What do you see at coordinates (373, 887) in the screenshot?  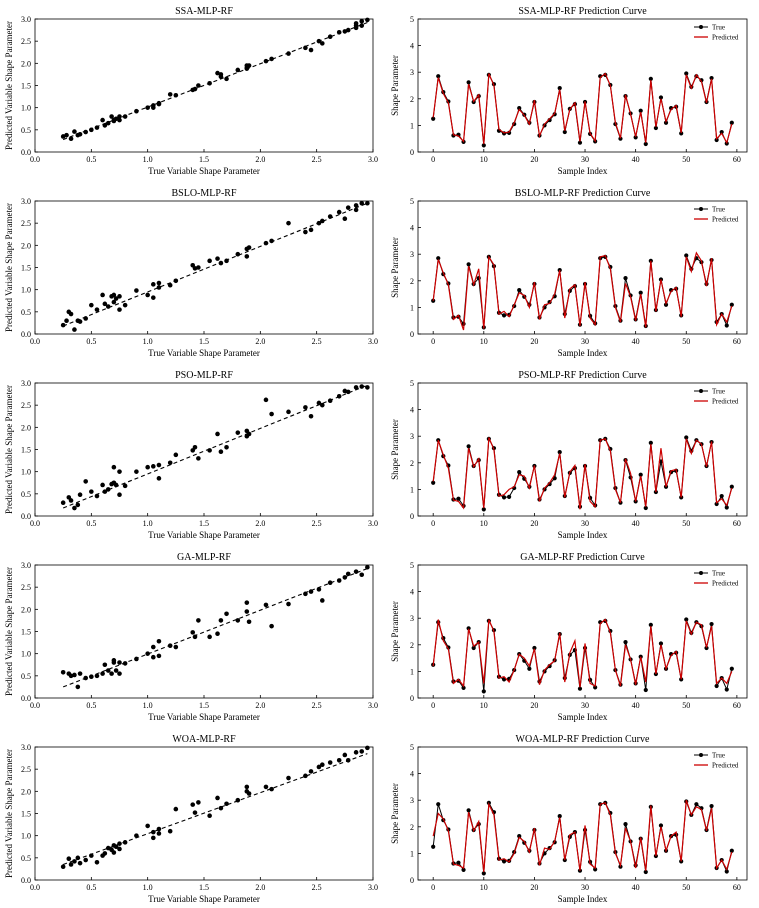 I see `x-tick-label: 3.0` at bounding box center [373, 887].